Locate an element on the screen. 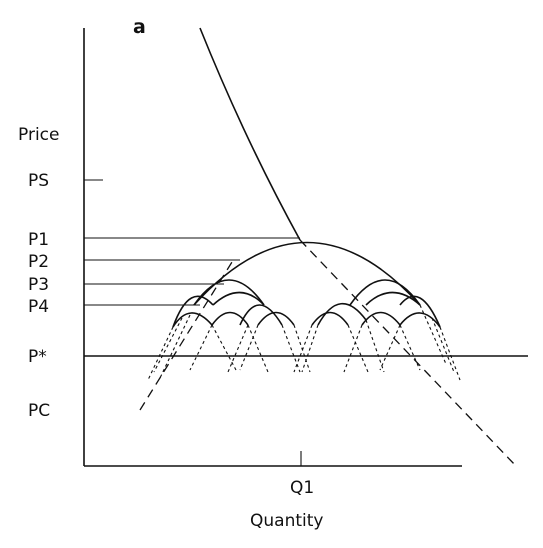 The height and width of the screenshot is (548, 543). pstar-label: P* is located at coordinates (37, 357).